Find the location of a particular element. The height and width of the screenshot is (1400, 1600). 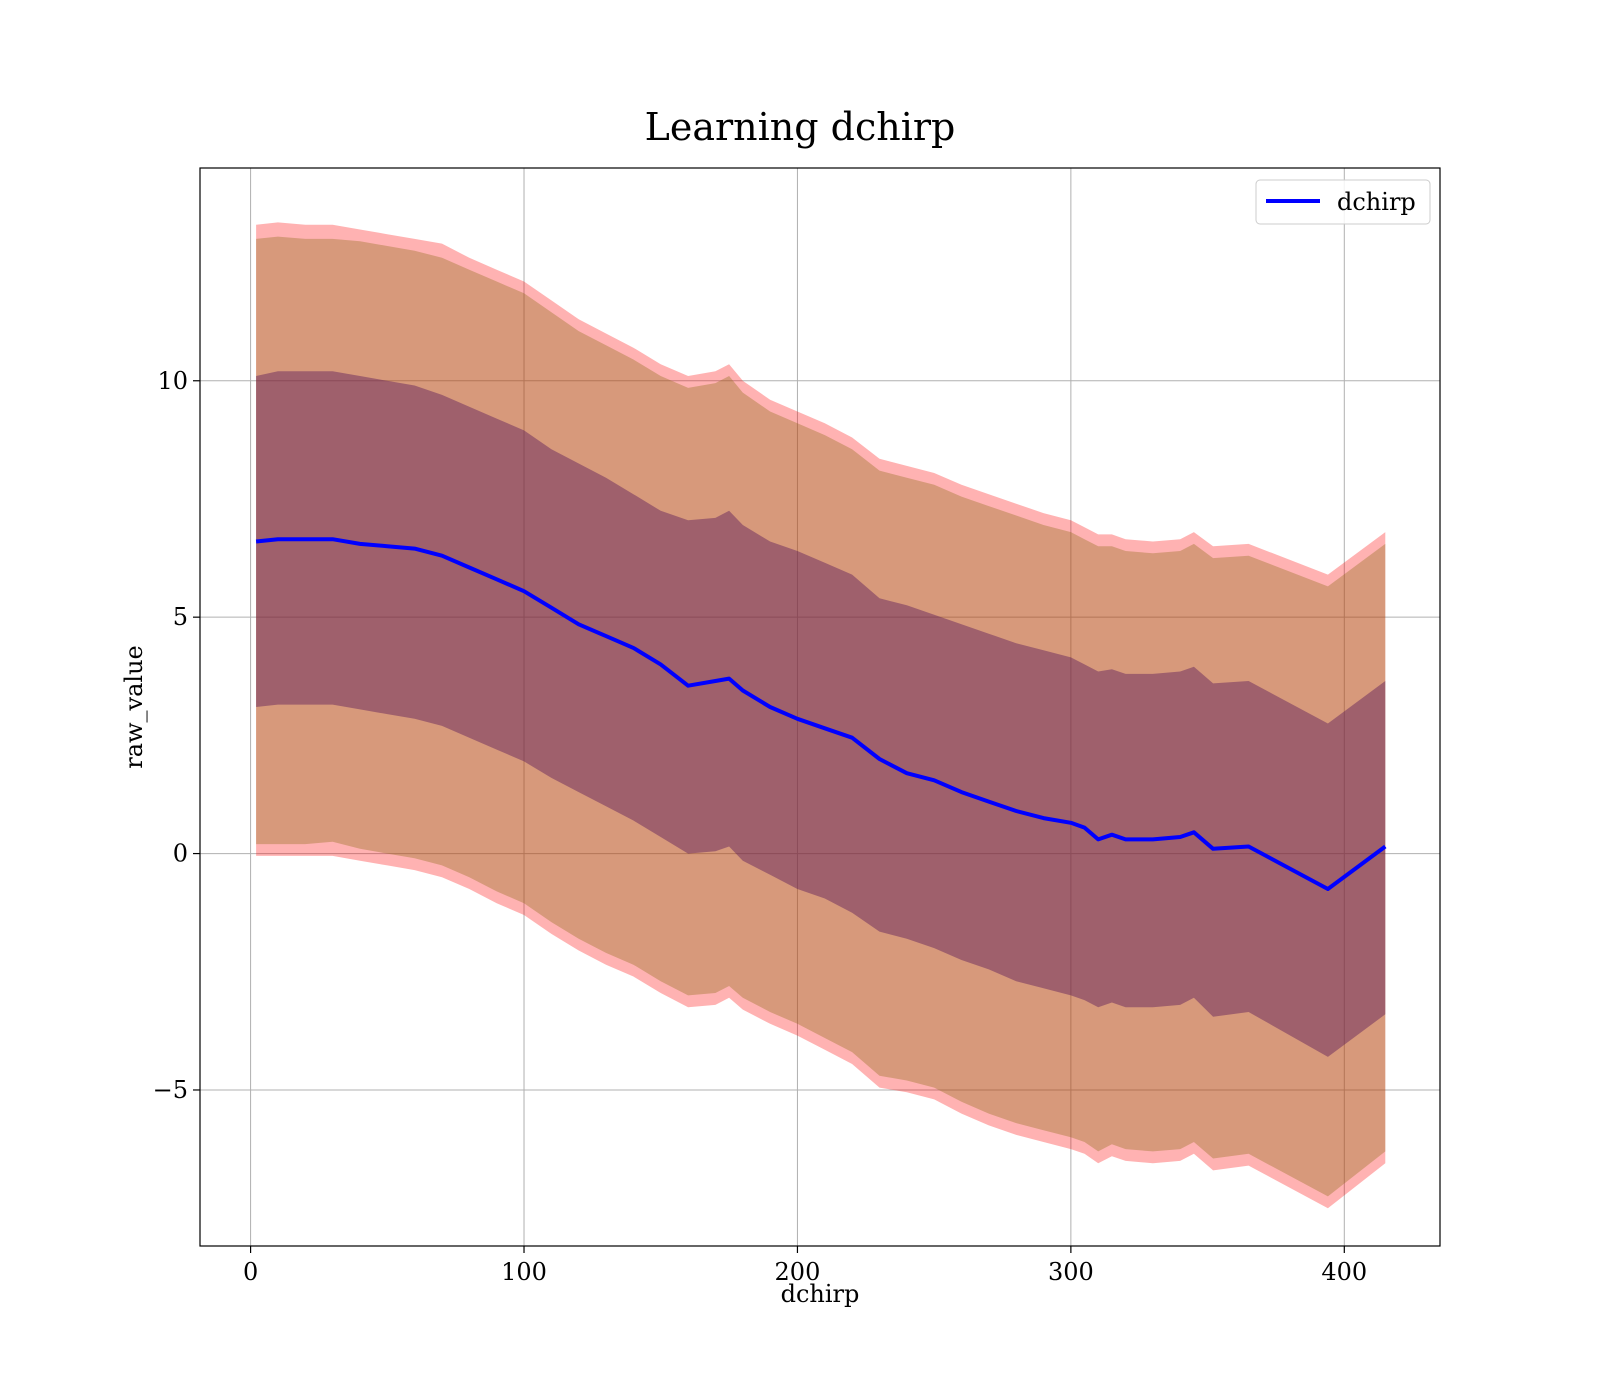

y-ticks: 10 5 0 −5 is located at coordinates (176, 735).